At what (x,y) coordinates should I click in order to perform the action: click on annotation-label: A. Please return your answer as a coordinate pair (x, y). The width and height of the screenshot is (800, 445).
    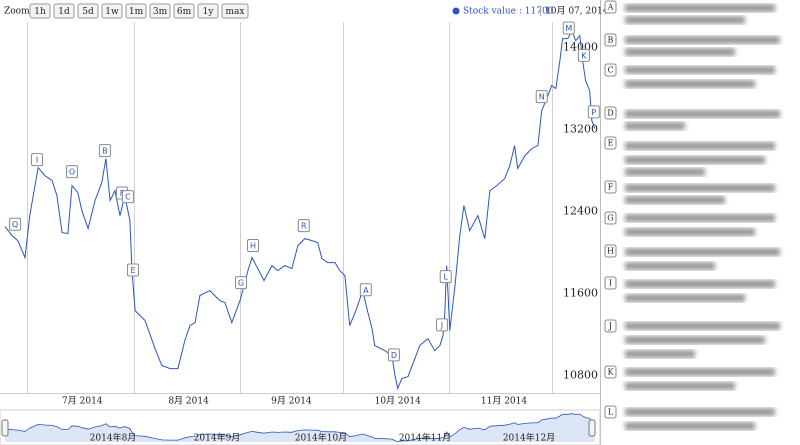
    Looking at the image, I should click on (366, 290).